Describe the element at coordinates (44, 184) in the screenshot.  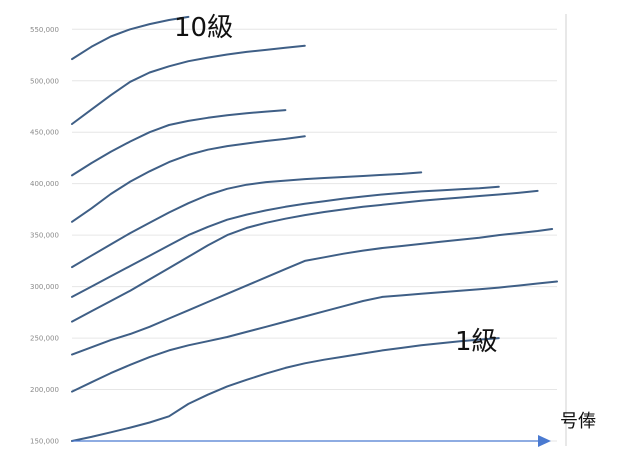
I see `y-tick-label: 400,000` at that location.